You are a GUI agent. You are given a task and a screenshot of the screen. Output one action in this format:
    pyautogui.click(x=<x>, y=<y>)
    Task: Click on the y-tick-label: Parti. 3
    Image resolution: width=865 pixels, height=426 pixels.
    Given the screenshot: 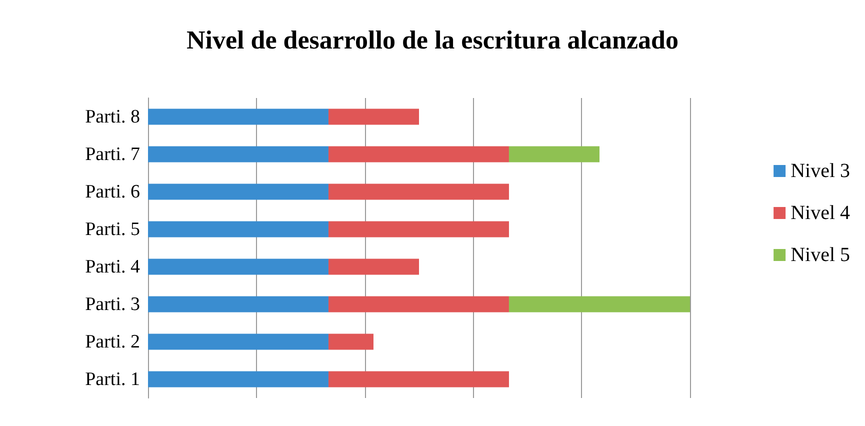 What is the action you would take?
    pyautogui.click(x=112, y=304)
    